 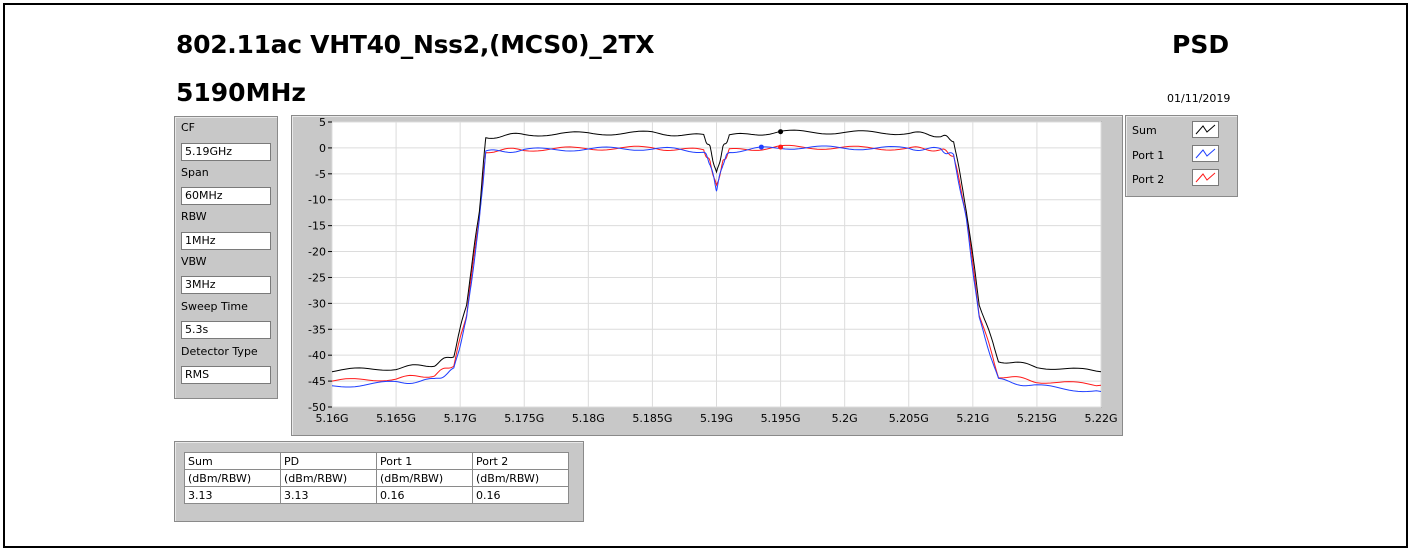 What do you see at coordinates (1205, 177) in the screenshot?
I see `legend-swatch-port2` at bounding box center [1205, 177].